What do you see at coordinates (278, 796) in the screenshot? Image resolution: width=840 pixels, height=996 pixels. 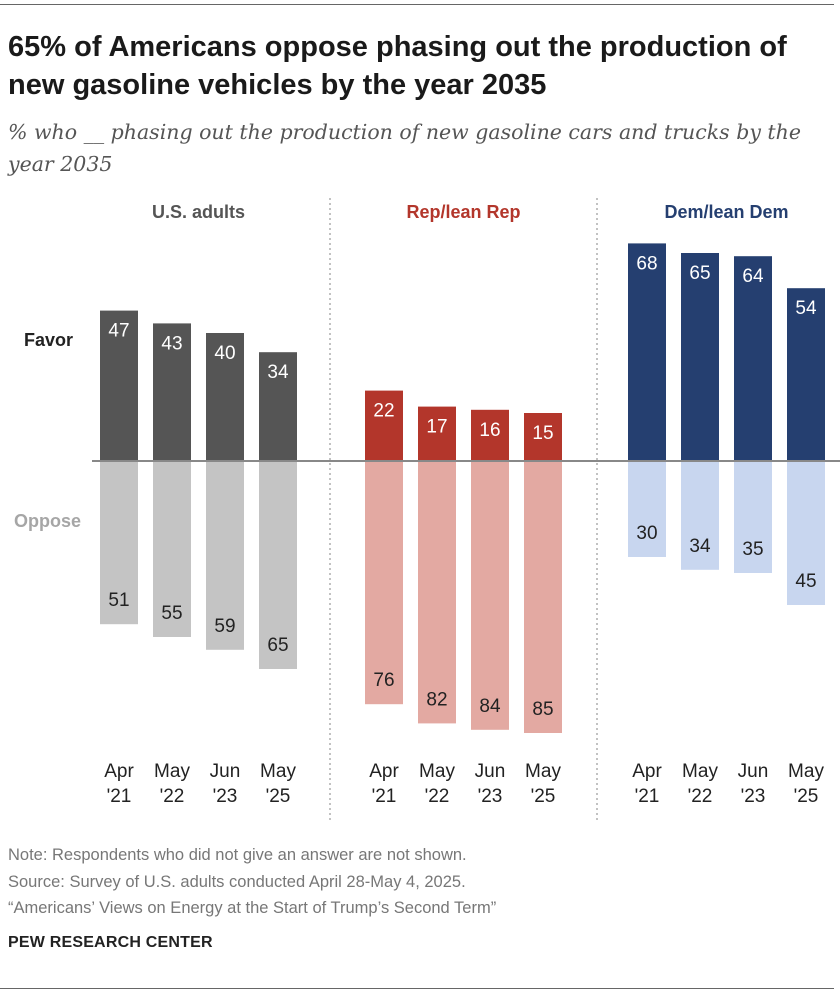 I see `x-tick-year-u-s-adults-4: '25` at bounding box center [278, 796].